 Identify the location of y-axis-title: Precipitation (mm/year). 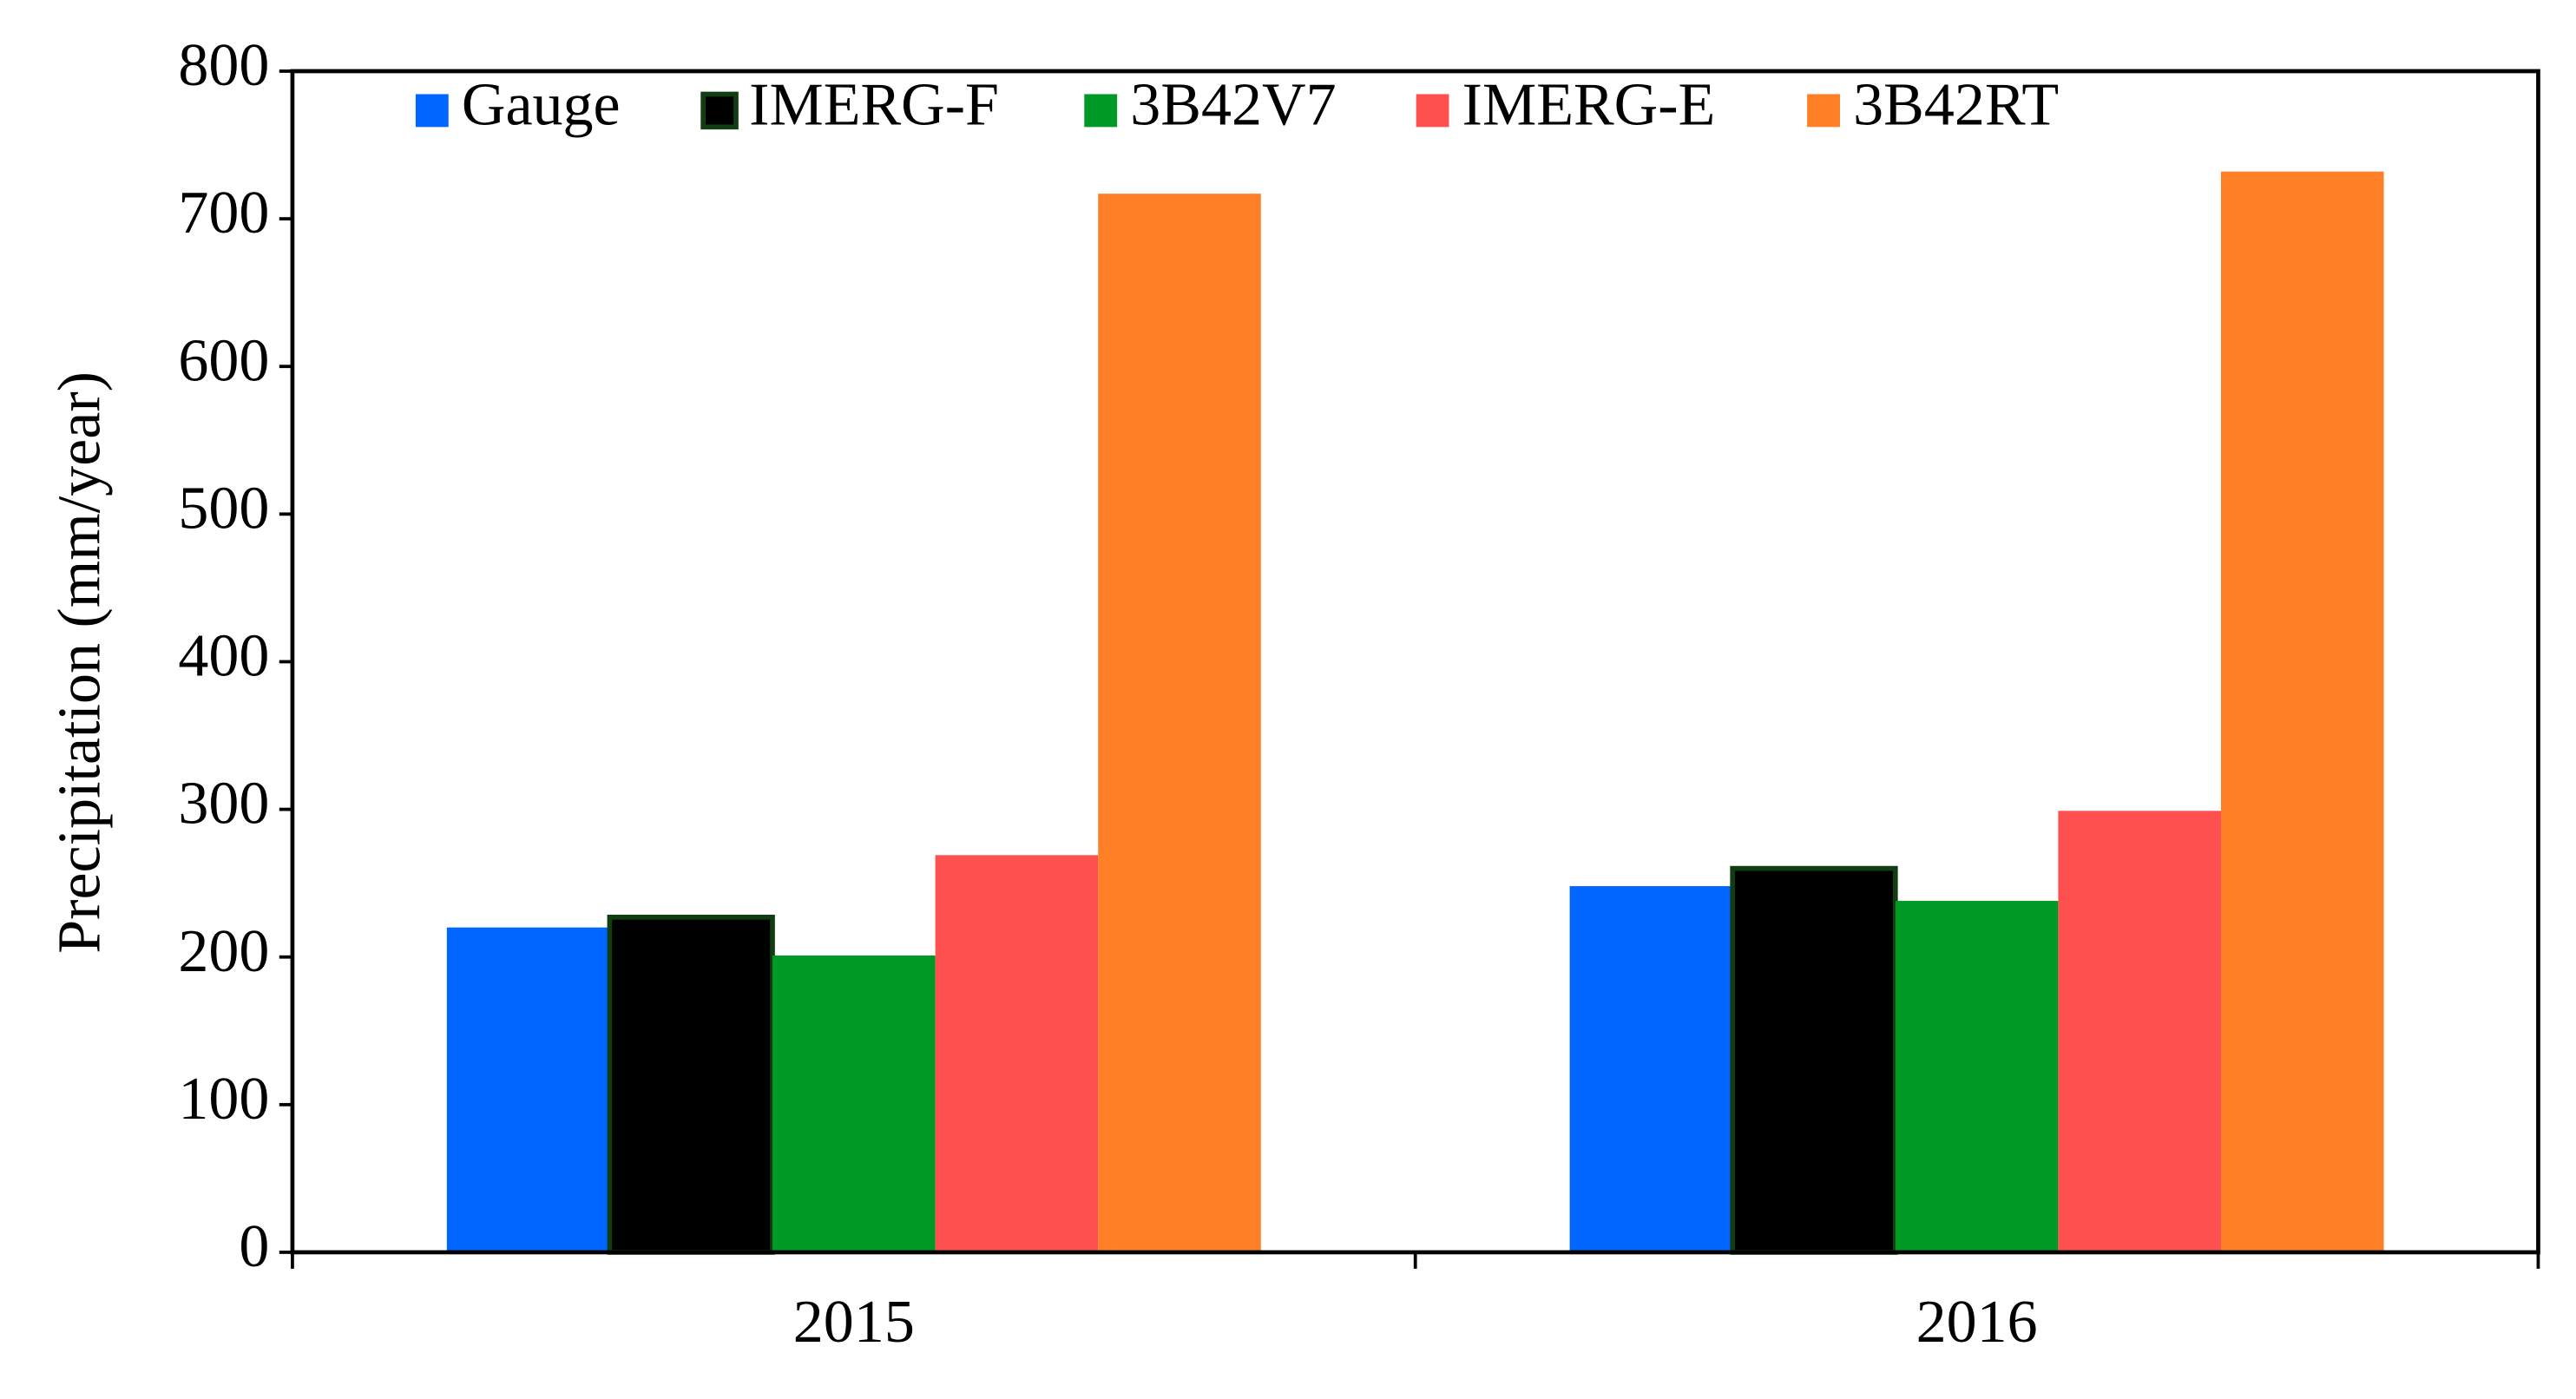
(80, 662).